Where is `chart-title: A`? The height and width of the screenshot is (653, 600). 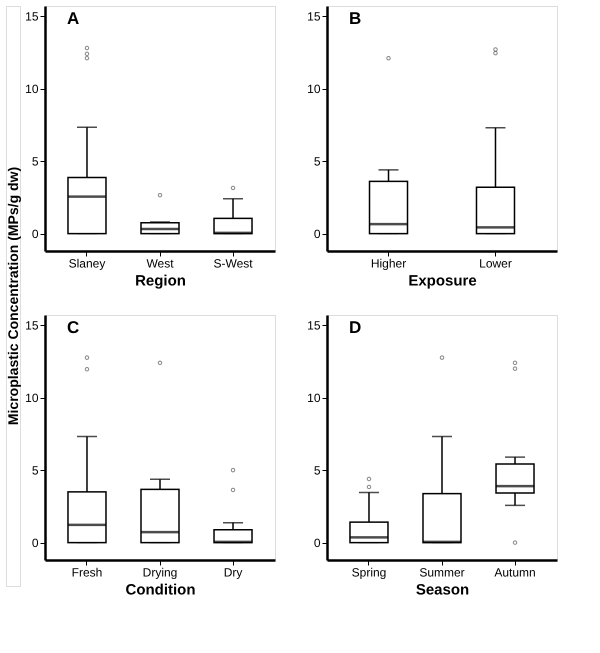
chart-title: A is located at coordinates (73, 18).